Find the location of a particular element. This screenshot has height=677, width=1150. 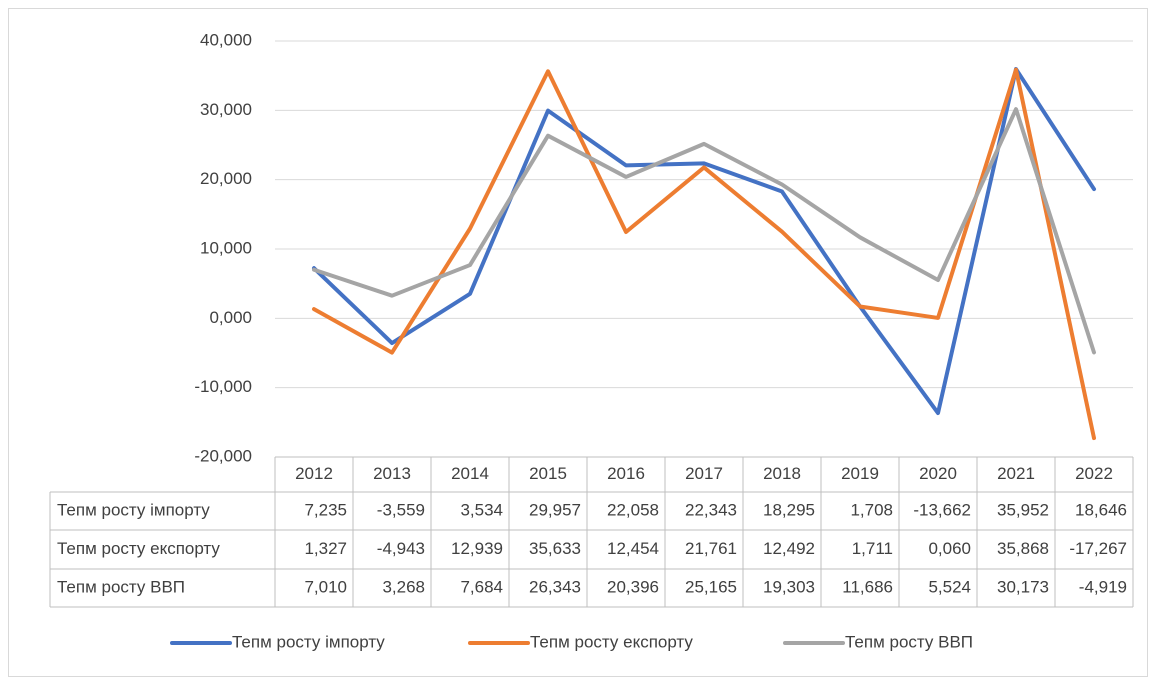

table-cell: 5,524 is located at coordinates (949, 586).